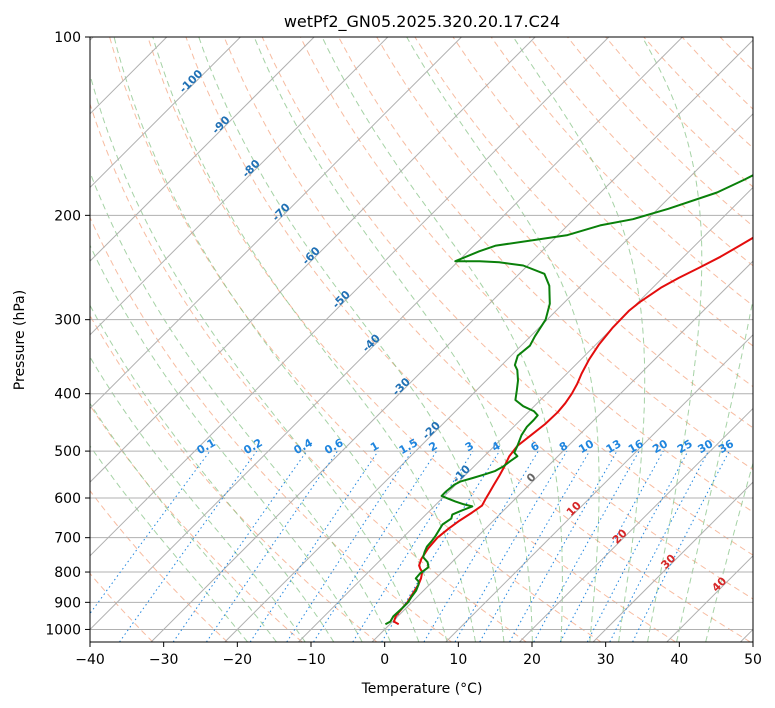 The height and width of the screenshot is (708, 775). What do you see at coordinates (606, 660) in the screenshot?
I see `x-tick-label: 30` at bounding box center [606, 660].